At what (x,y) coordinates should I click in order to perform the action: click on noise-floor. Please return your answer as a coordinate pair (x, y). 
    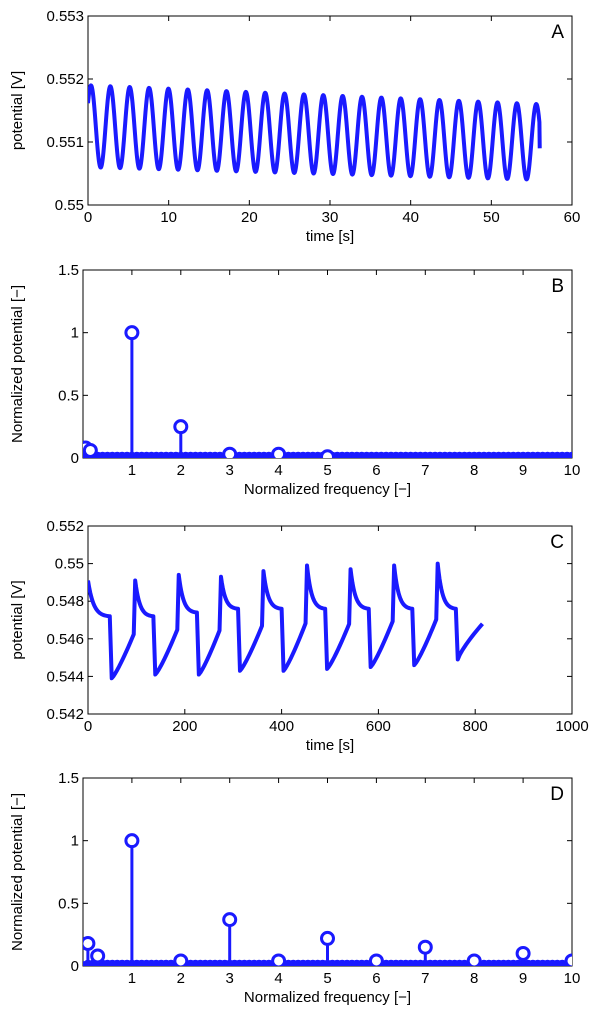
    Looking at the image, I should click on (327, 962).